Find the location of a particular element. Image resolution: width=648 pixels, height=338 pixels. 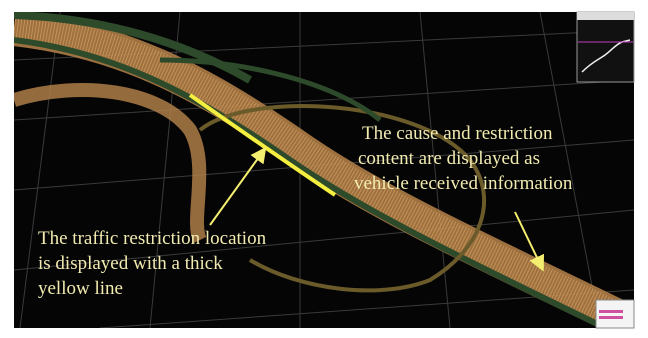

info-panel is located at coordinates (615, 314).